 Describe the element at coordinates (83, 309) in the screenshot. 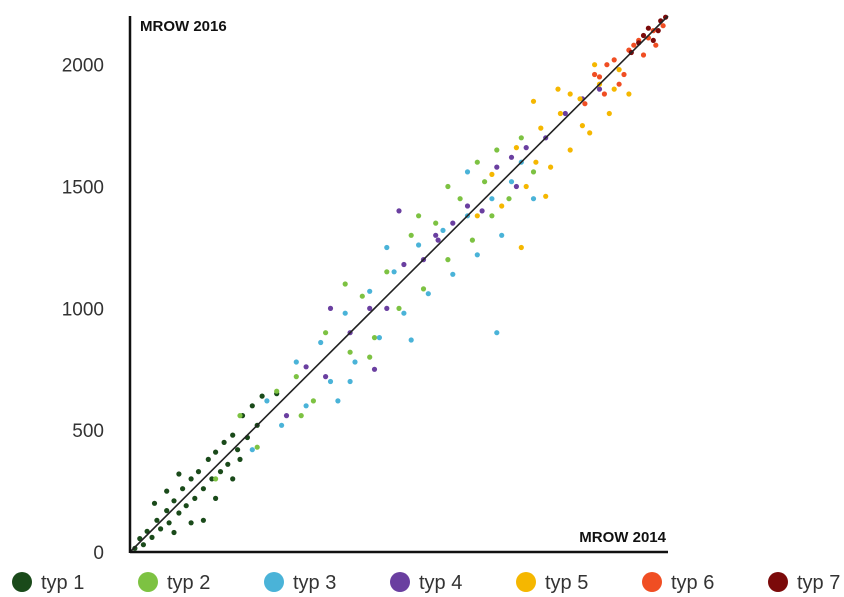

I see `y-tick-label: 1000` at that location.